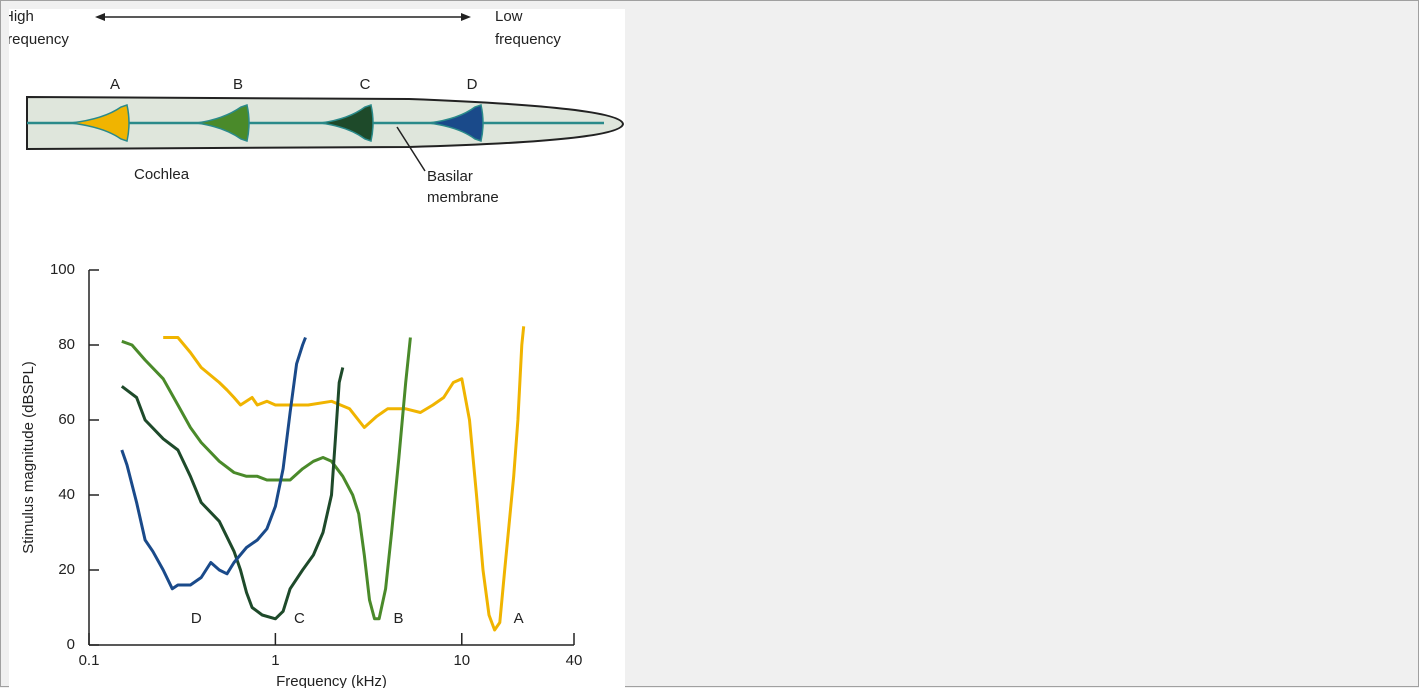  I want to click on y-tick-label: 80, so click(66, 344).